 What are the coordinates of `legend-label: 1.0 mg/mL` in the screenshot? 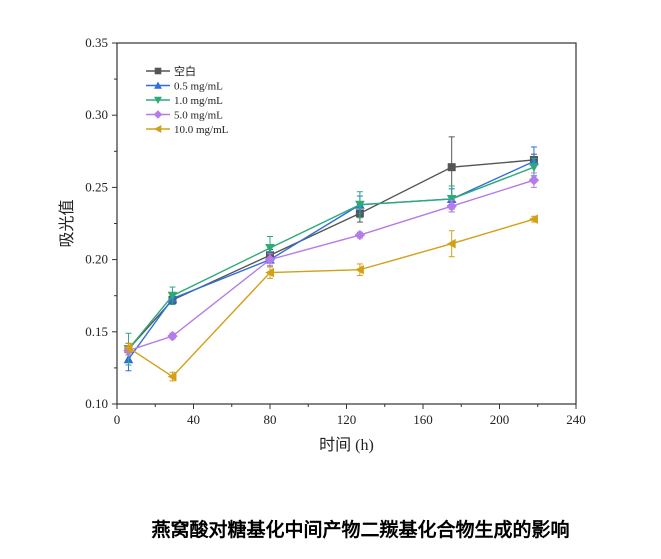 It's located at (198, 101).